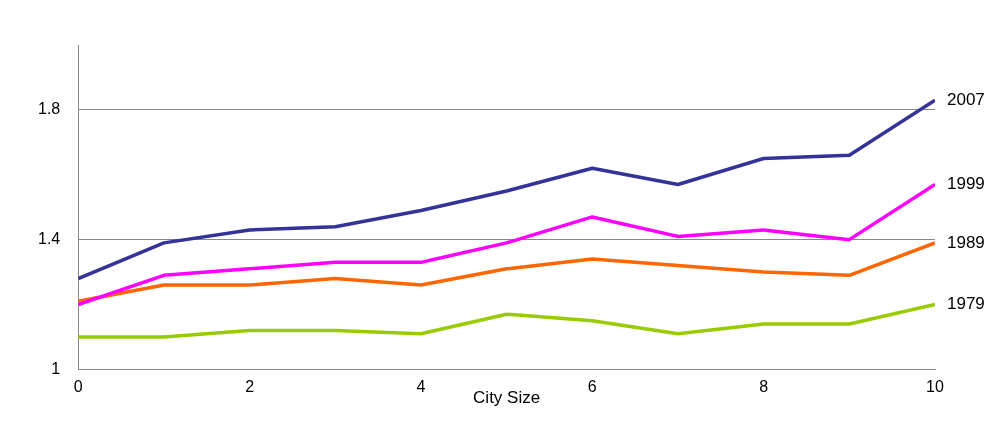 The width and height of the screenshot is (1005, 423). I want to click on series-label: 1979, so click(966, 304).